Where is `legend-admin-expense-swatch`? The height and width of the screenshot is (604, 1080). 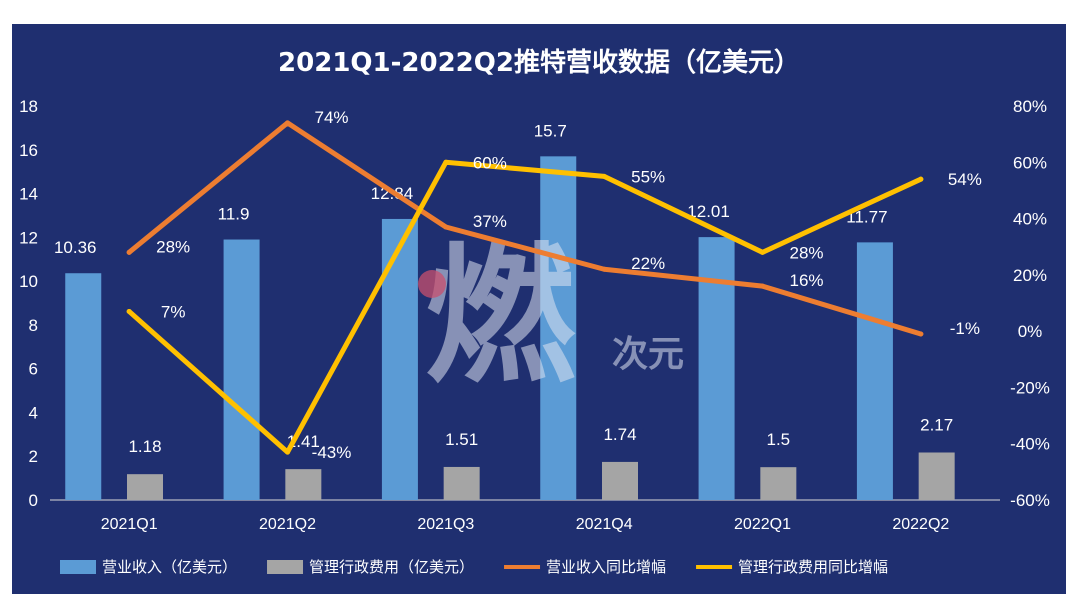
legend-admin-expense-swatch is located at coordinates (285, 567).